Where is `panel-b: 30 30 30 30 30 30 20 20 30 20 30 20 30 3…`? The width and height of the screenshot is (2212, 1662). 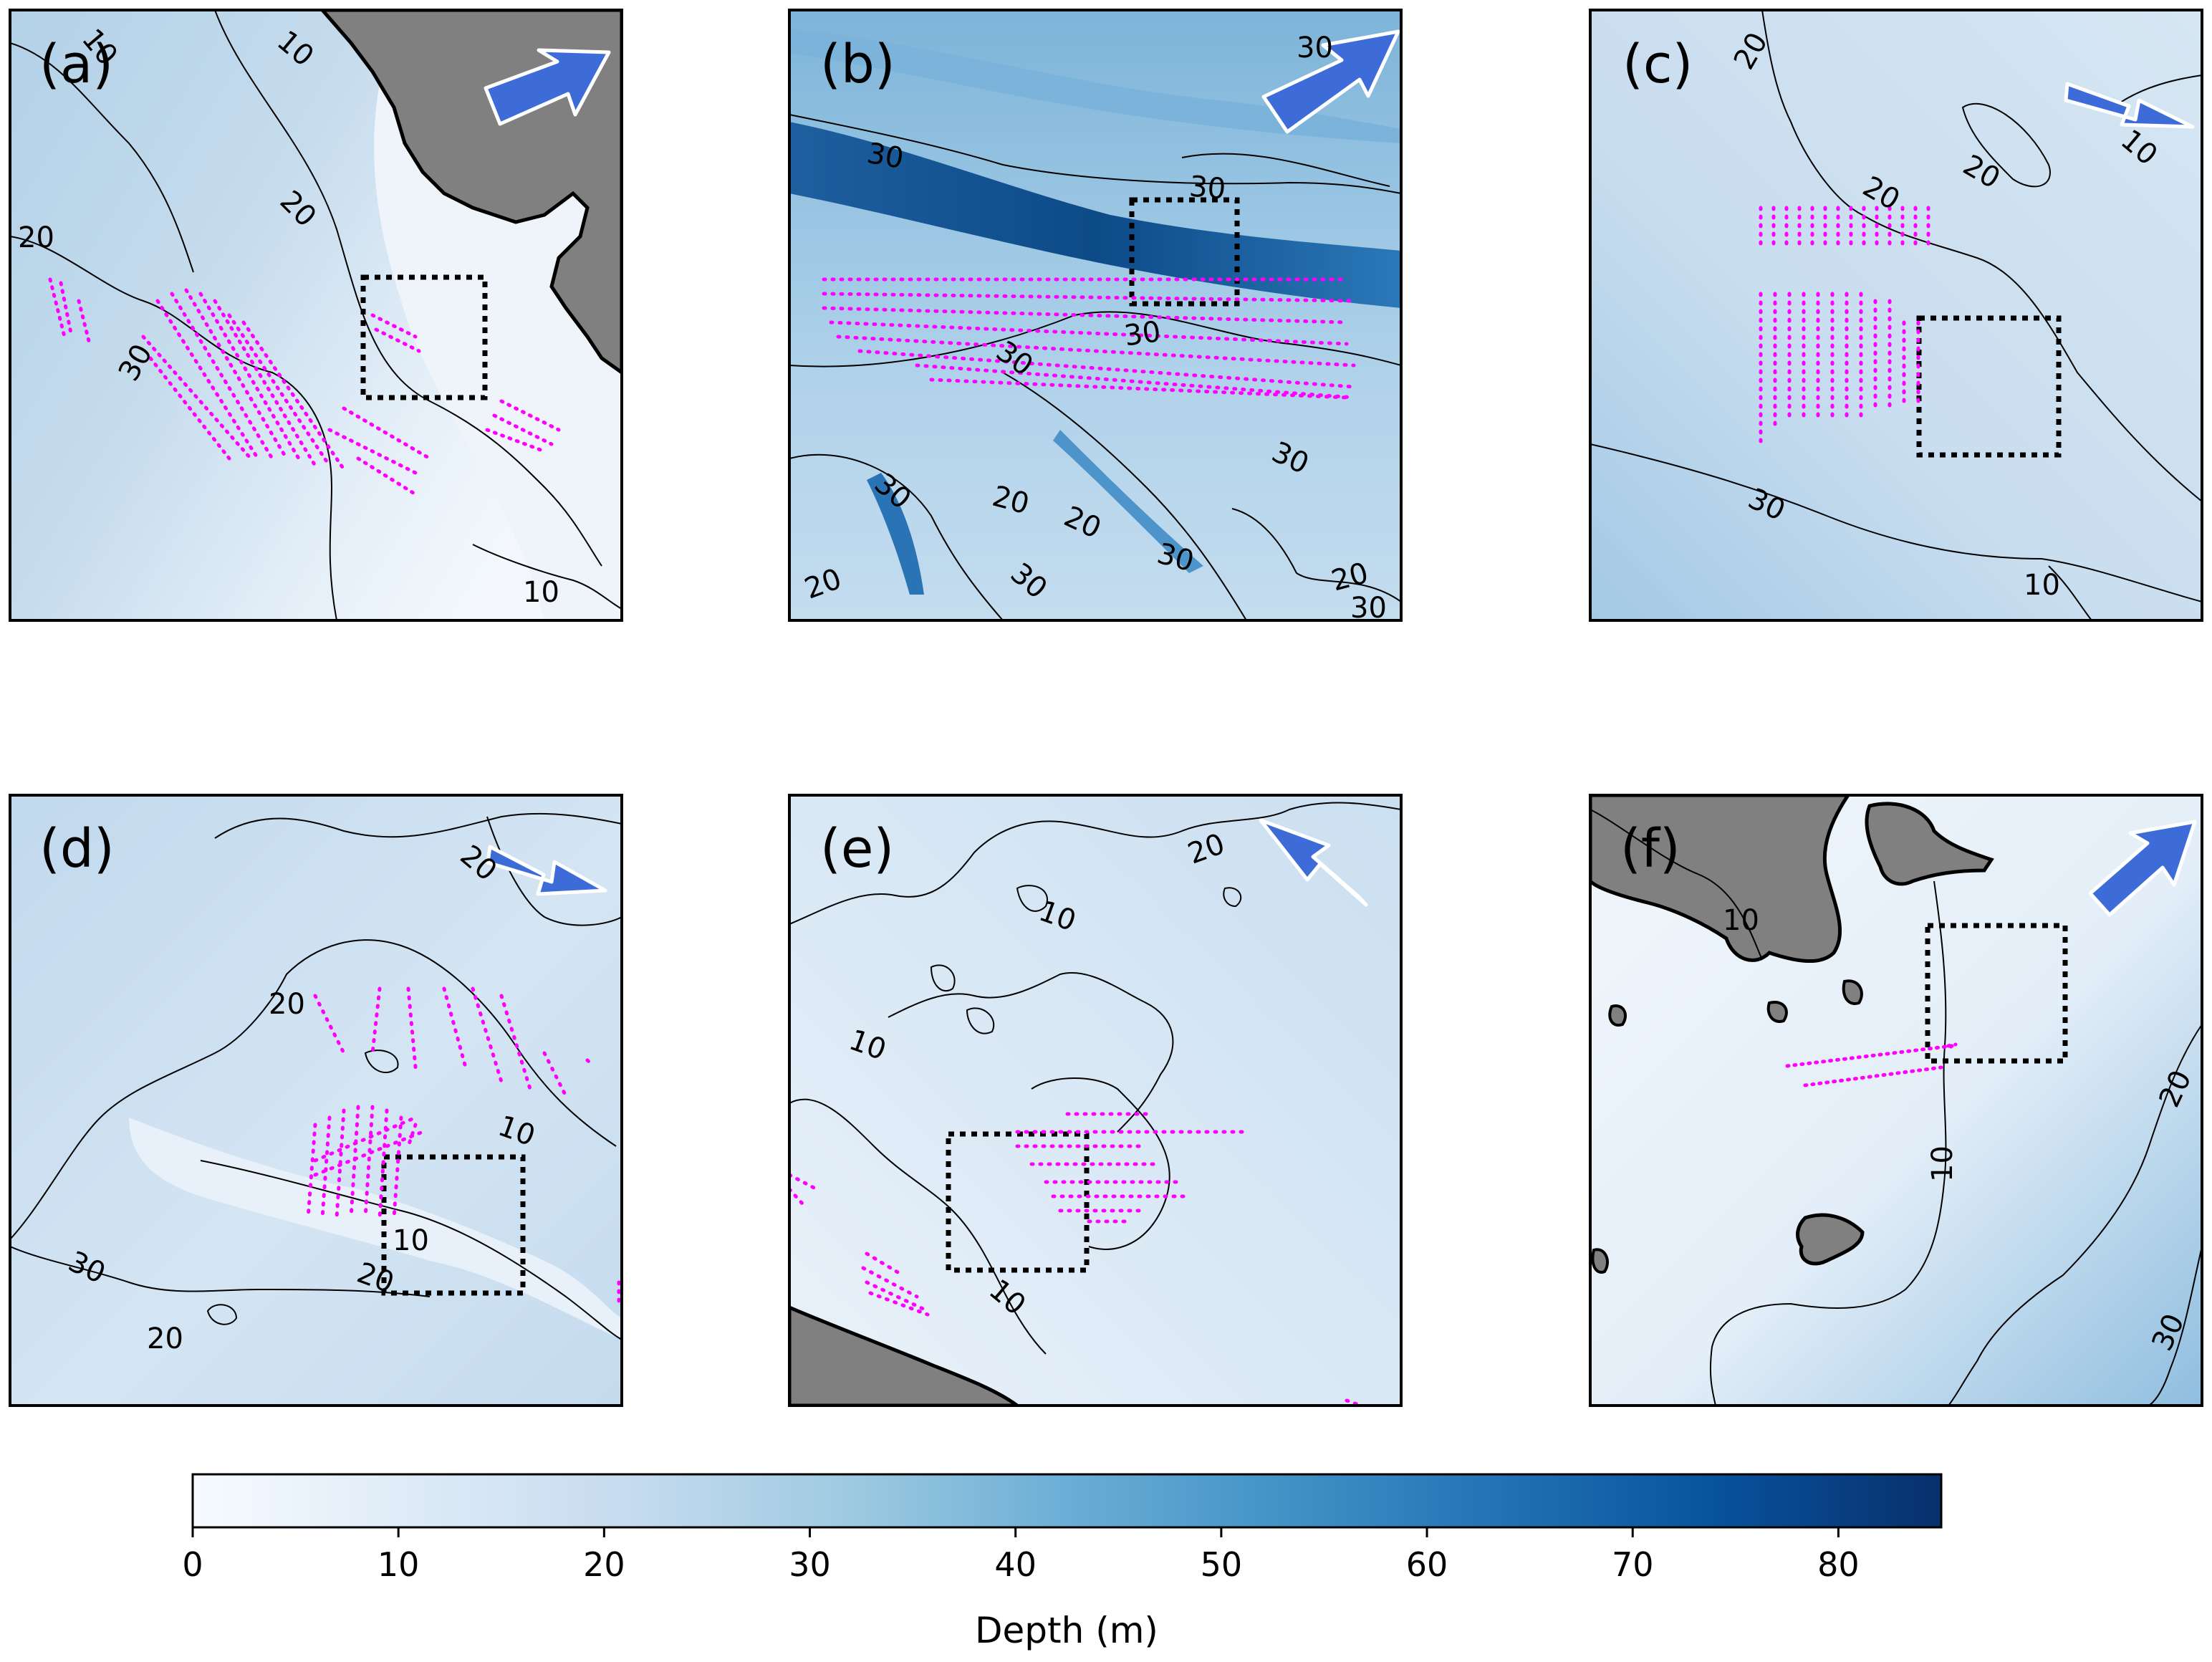 panel-b: 30 30 30 30 30 30 20 20 30 20 30 20 30 3… is located at coordinates (1095, 317).